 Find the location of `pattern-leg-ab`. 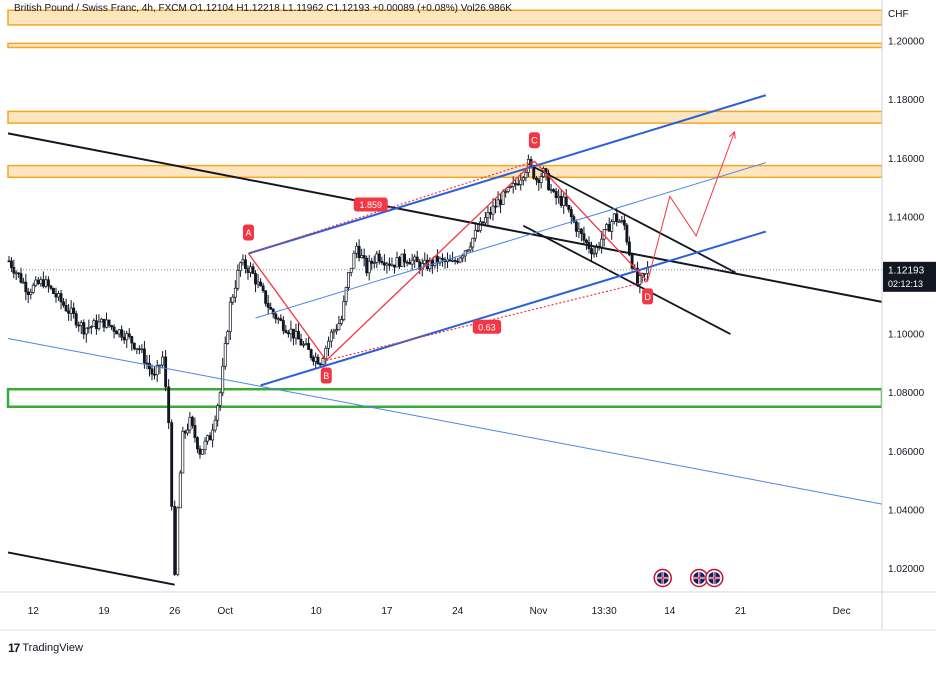

pattern-leg-ab is located at coordinates (287, 307).